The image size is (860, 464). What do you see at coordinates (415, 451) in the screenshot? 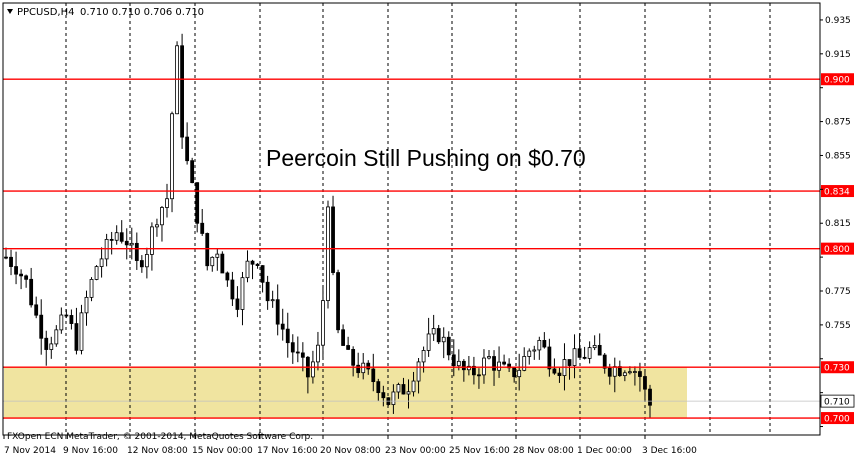
I see `x-tick-label-6: 23 Nov 00:00` at bounding box center [415, 451].